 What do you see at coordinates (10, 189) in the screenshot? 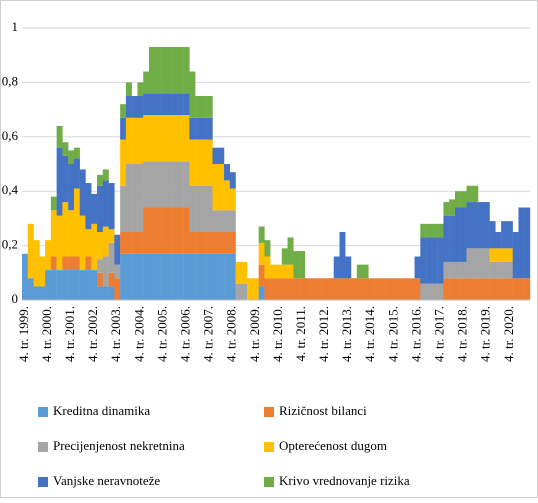
I see `y-tick-label: 0,4` at bounding box center [10, 189].